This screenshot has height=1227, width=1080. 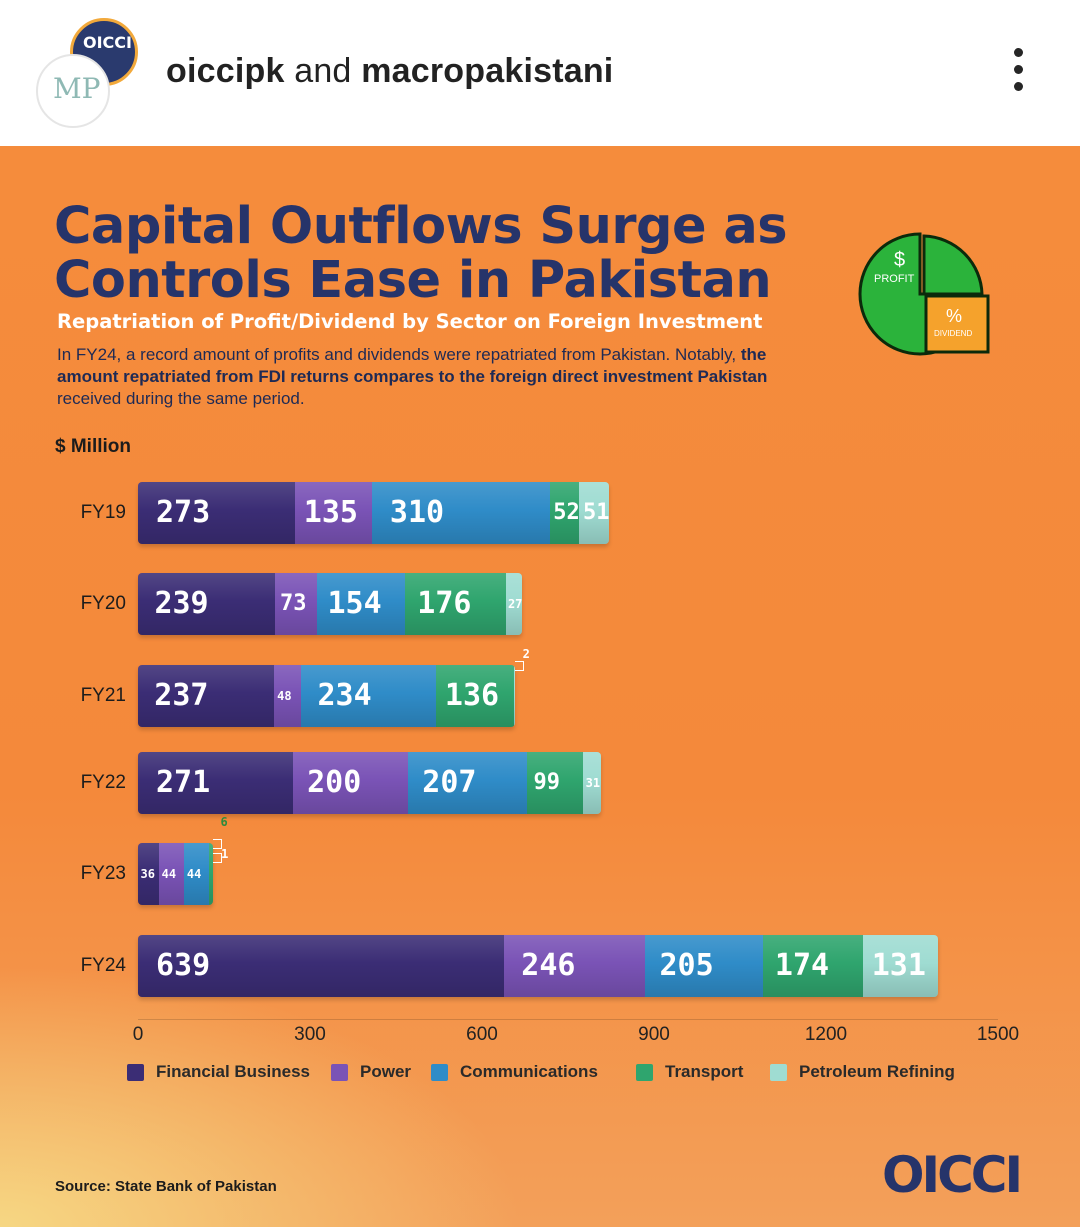 What do you see at coordinates (103, 782) in the screenshot?
I see `row-label-fy22: FY22` at bounding box center [103, 782].